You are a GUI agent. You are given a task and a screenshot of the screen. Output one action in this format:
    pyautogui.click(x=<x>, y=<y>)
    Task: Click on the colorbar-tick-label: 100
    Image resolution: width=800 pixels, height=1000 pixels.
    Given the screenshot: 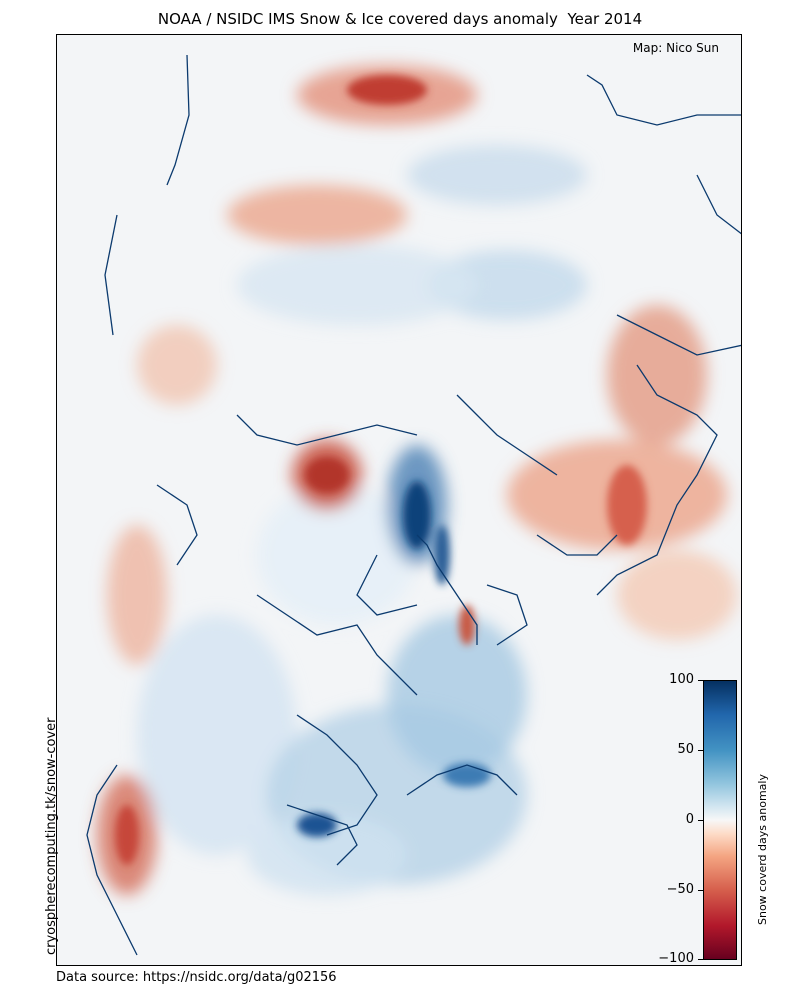 What is the action you would take?
    pyautogui.click(x=681, y=679)
    